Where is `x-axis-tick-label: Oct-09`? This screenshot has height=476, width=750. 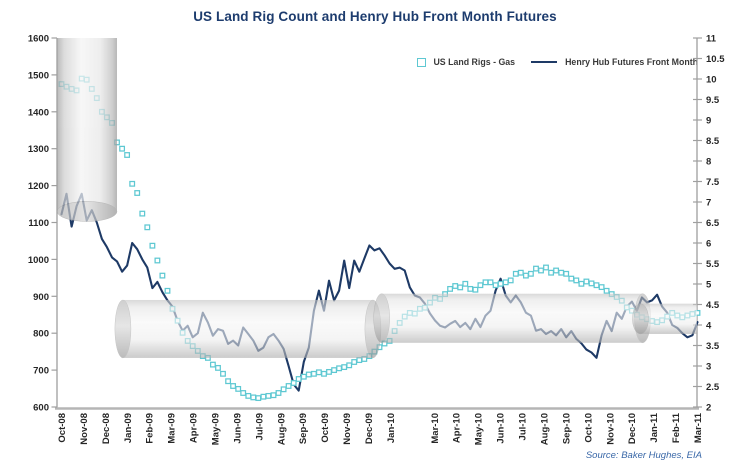
x-axis-tick-label: Oct-09 is located at coordinates (325, 428).